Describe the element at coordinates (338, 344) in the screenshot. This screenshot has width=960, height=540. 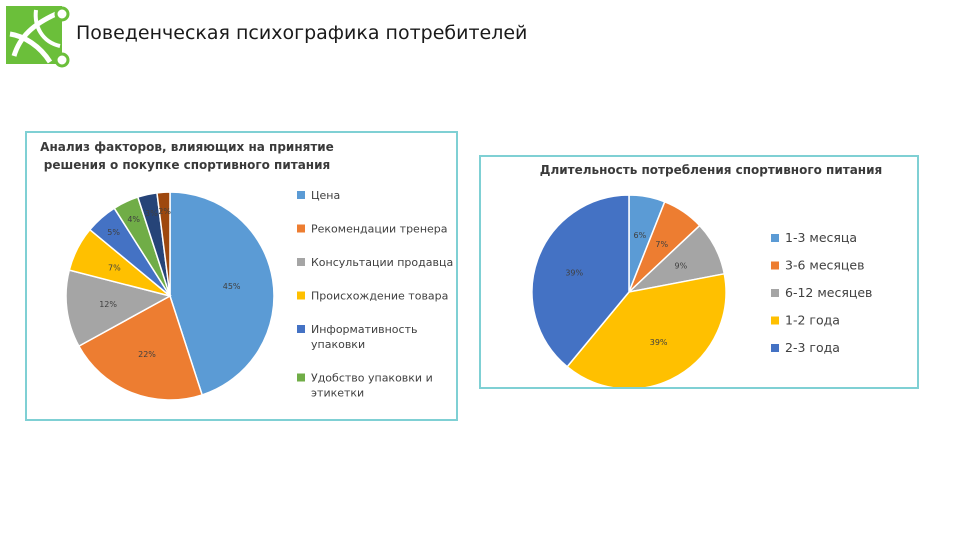
I see `legend-label: упаковки` at that location.